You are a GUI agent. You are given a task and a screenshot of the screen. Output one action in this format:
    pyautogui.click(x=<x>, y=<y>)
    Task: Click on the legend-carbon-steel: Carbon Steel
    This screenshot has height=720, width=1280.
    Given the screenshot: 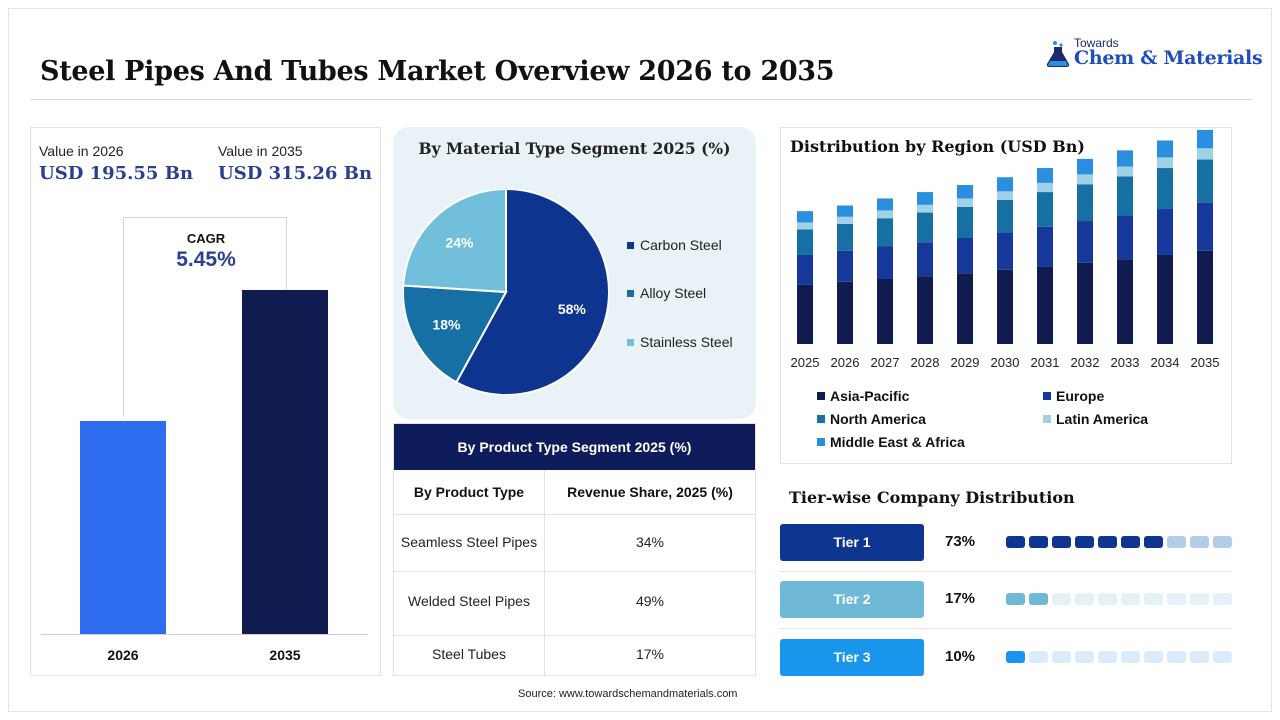 What is the action you would take?
    pyautogui.click(x=674, y=245)
    